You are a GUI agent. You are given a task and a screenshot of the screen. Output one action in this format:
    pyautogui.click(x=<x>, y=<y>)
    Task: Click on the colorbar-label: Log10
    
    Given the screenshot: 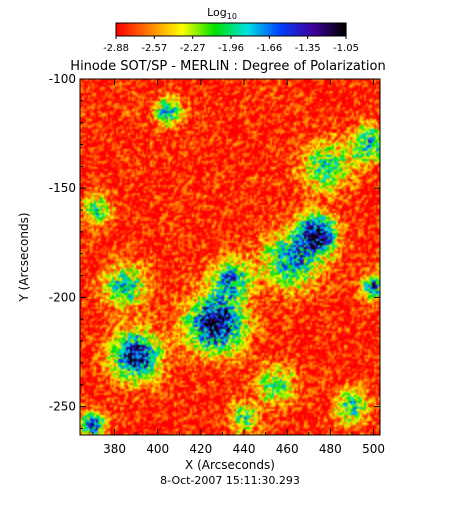 What is the action you would take?
    pyautogui.click(x=222, y=13)
    